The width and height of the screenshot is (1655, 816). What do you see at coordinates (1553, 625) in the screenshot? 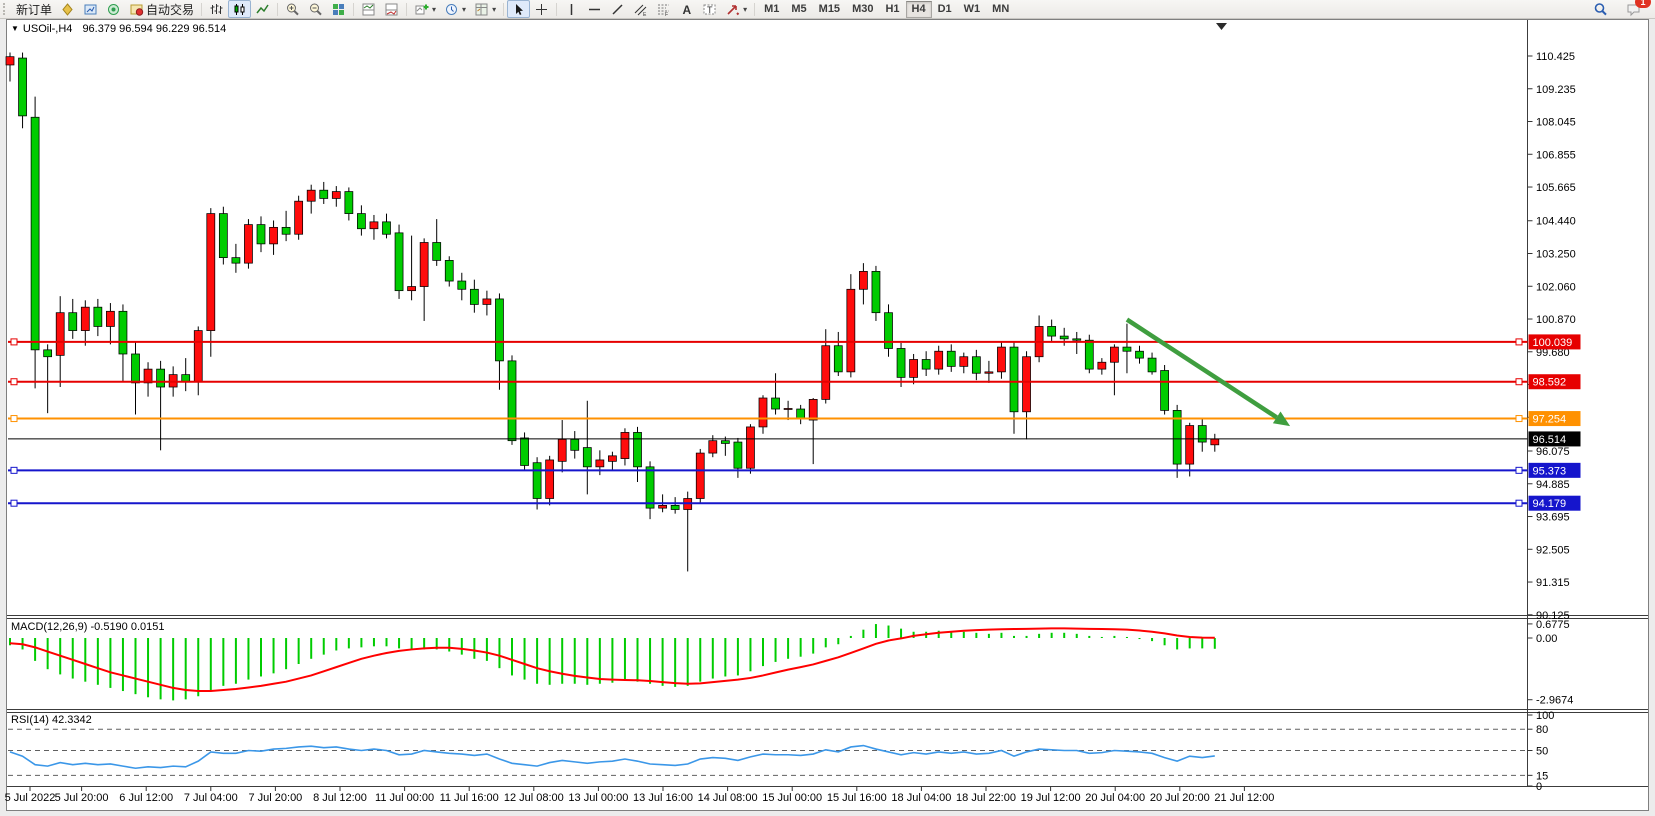
I see `macd-axis-label: 0.6775` at bounding box center [1553, 625].